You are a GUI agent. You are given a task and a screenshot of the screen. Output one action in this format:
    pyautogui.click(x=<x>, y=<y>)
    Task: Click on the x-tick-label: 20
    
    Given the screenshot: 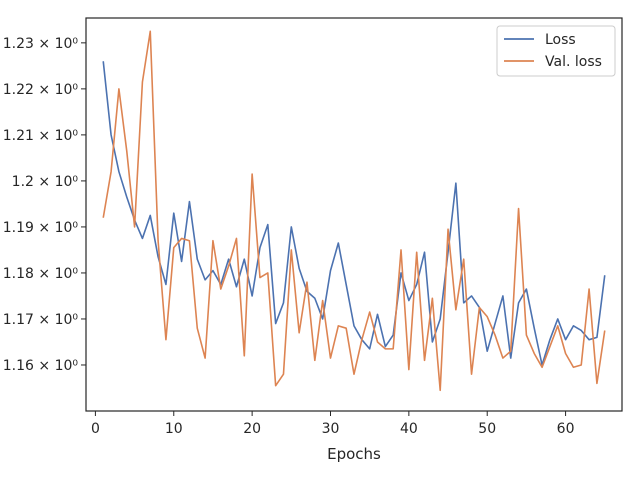 What is the action you would take?
    pyautogui.click(x=252, y=429)
    